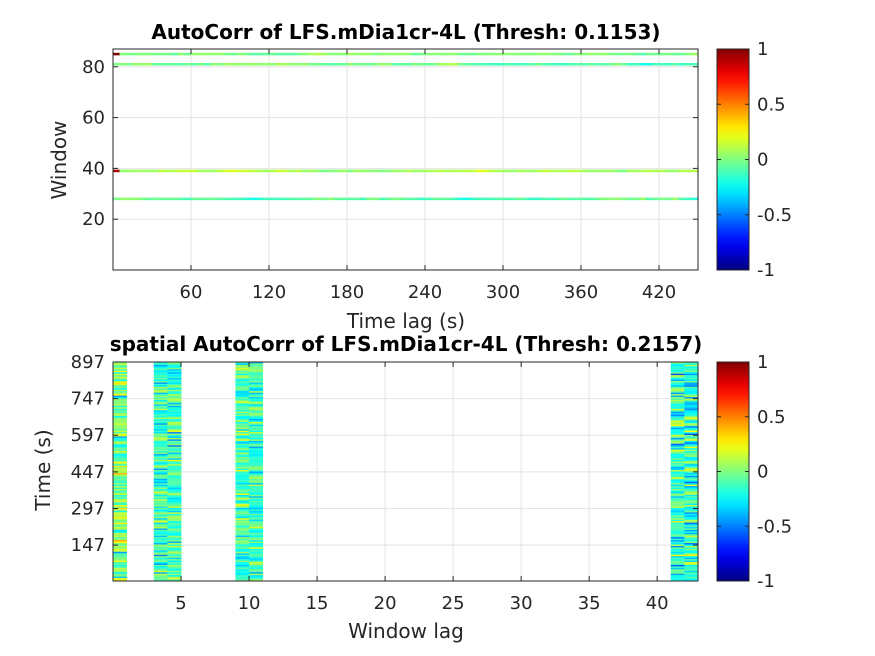 This screenshot has height=656, width=875. What do you see at coordinates (581, 292) in the screenshot?
I see `top-xtick-label: 360` at bounding box center [581, 292].